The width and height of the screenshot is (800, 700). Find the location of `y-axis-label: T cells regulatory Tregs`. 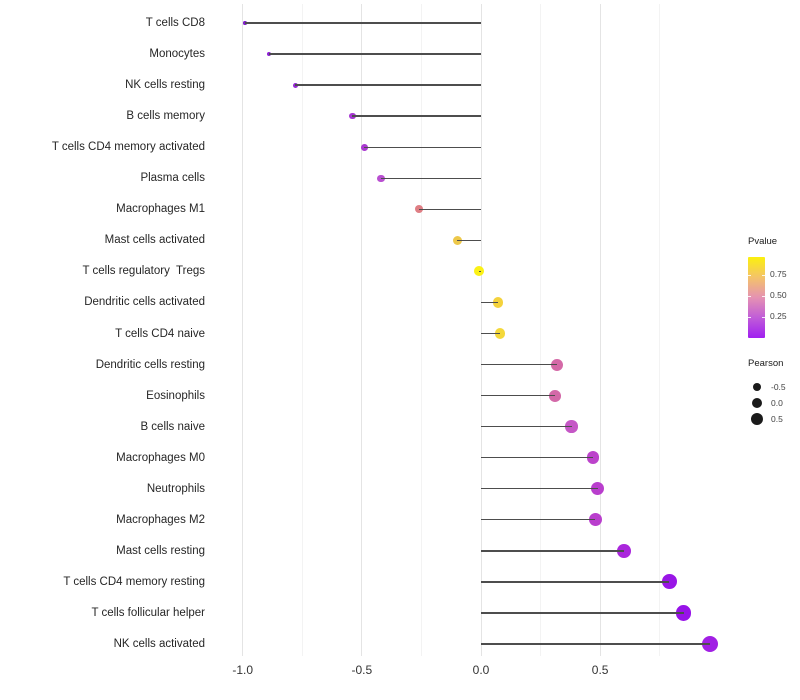

y-axis-label: T cells regulatory Tregs is located at coordinates (143, 271).